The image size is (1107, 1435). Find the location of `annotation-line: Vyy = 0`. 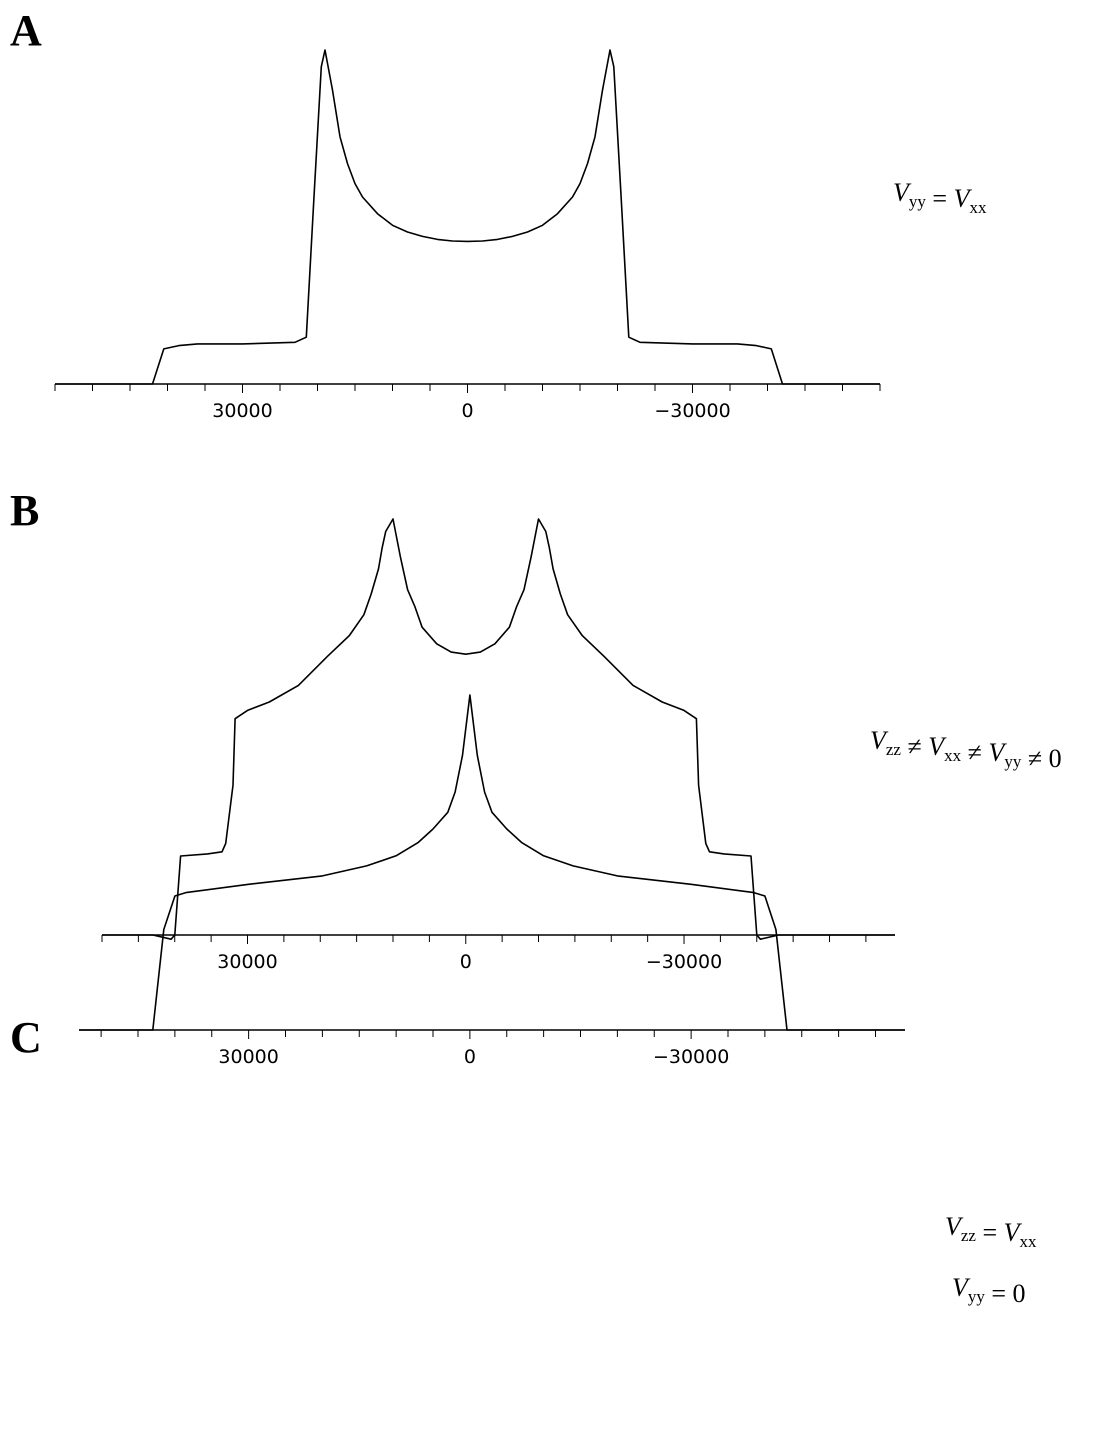

annotation-line: Vyy = 0 is located at coordinates (989, 1290).